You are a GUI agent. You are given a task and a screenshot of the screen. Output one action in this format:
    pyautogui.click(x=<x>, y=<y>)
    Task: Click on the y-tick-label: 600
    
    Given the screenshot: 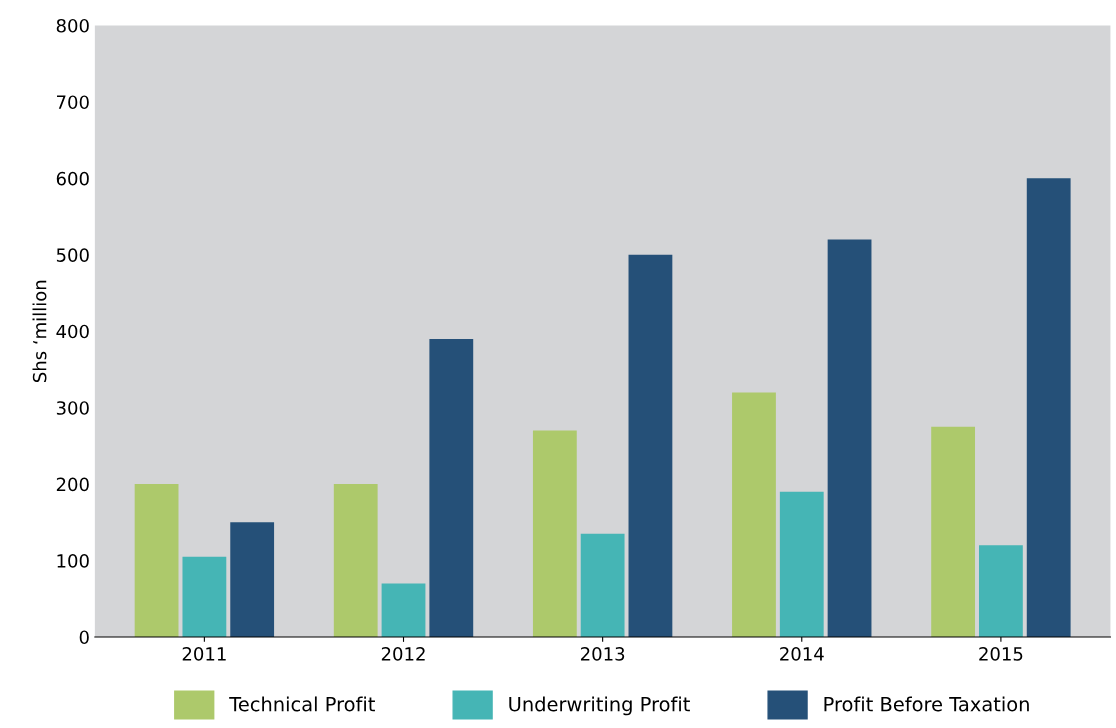 What is the action you would take?
    pyautogui.click(x=72, y=178)
    